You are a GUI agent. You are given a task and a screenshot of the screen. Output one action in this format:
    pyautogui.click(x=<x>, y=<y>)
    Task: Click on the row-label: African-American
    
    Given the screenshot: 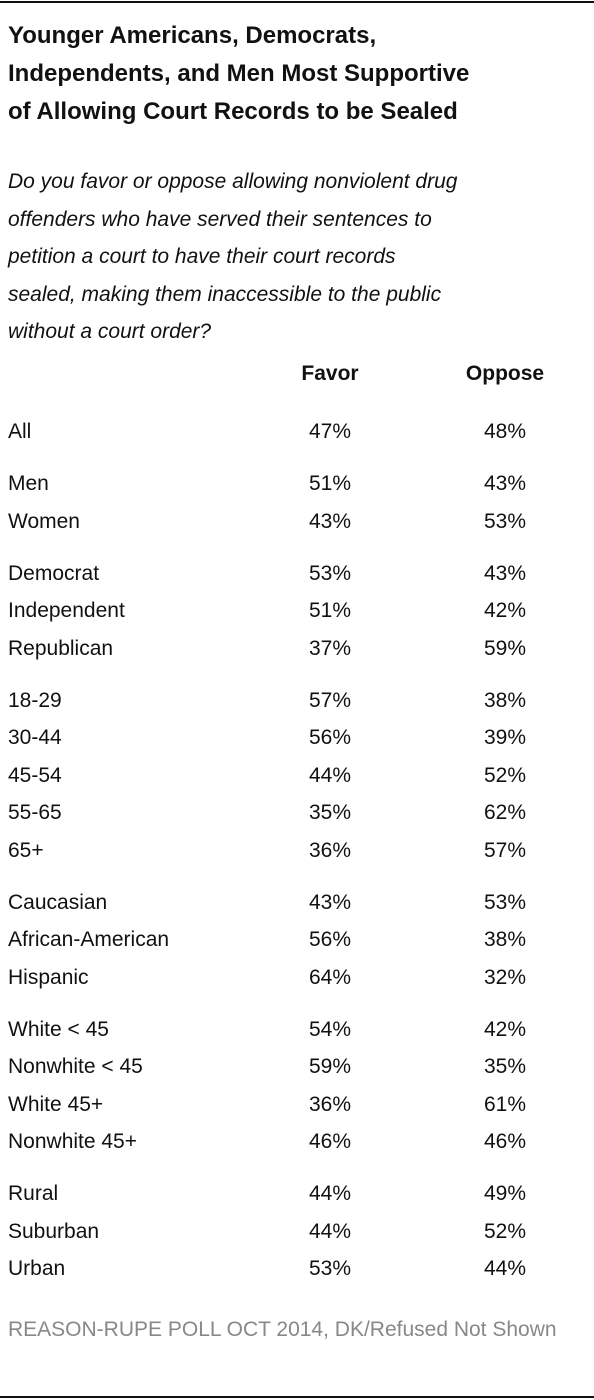 What is the action you would take?
    pyautogui.click(x=89, y=939)
    